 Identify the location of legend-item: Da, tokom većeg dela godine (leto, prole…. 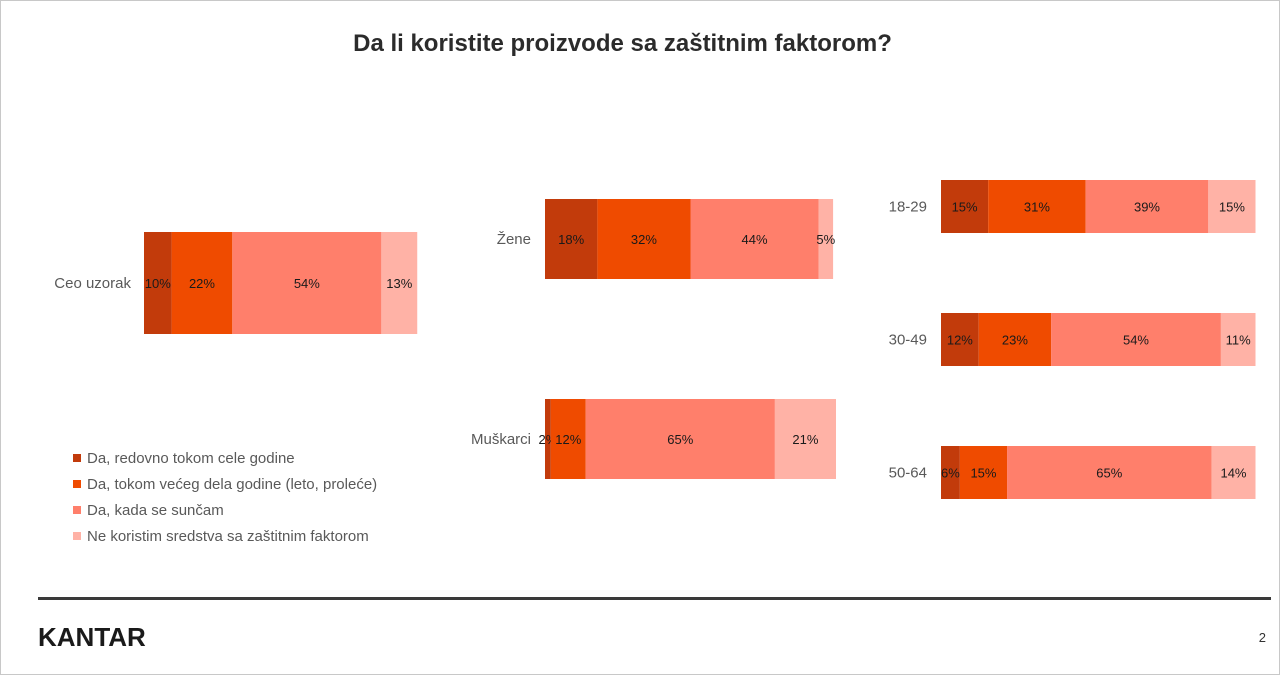
(225, 484).